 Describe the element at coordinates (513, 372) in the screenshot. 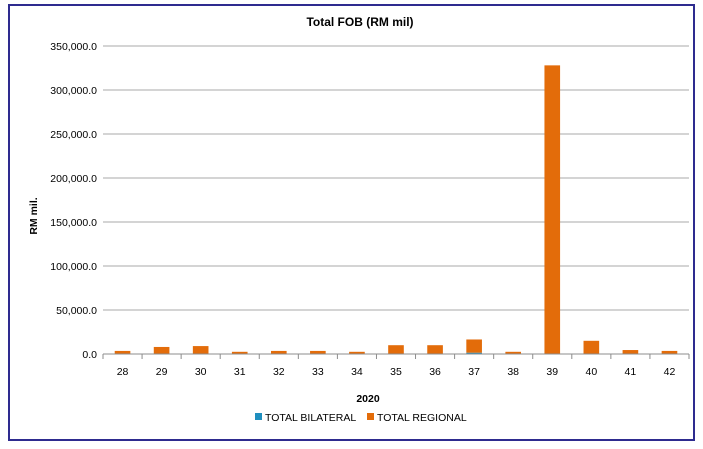

I see `x-tick-label: 38` at that location.